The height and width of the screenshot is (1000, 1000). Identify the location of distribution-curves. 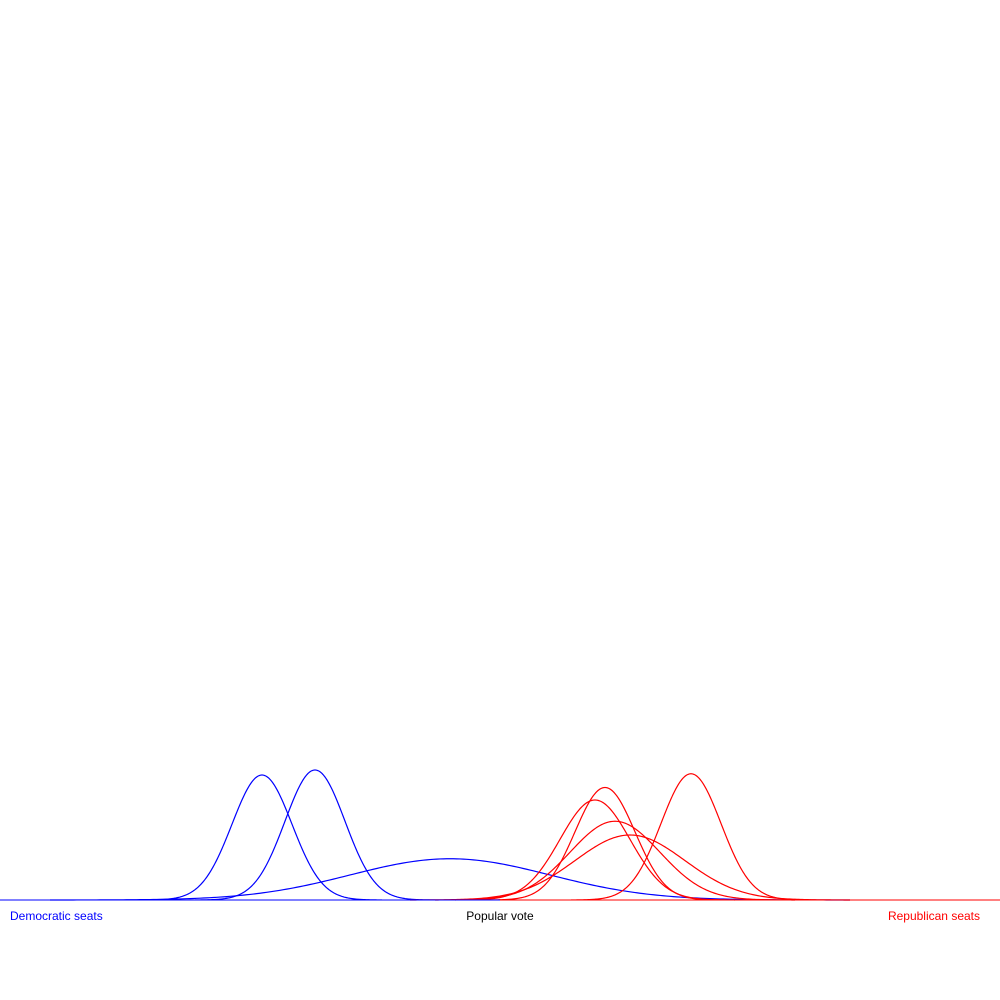
(450, 835).